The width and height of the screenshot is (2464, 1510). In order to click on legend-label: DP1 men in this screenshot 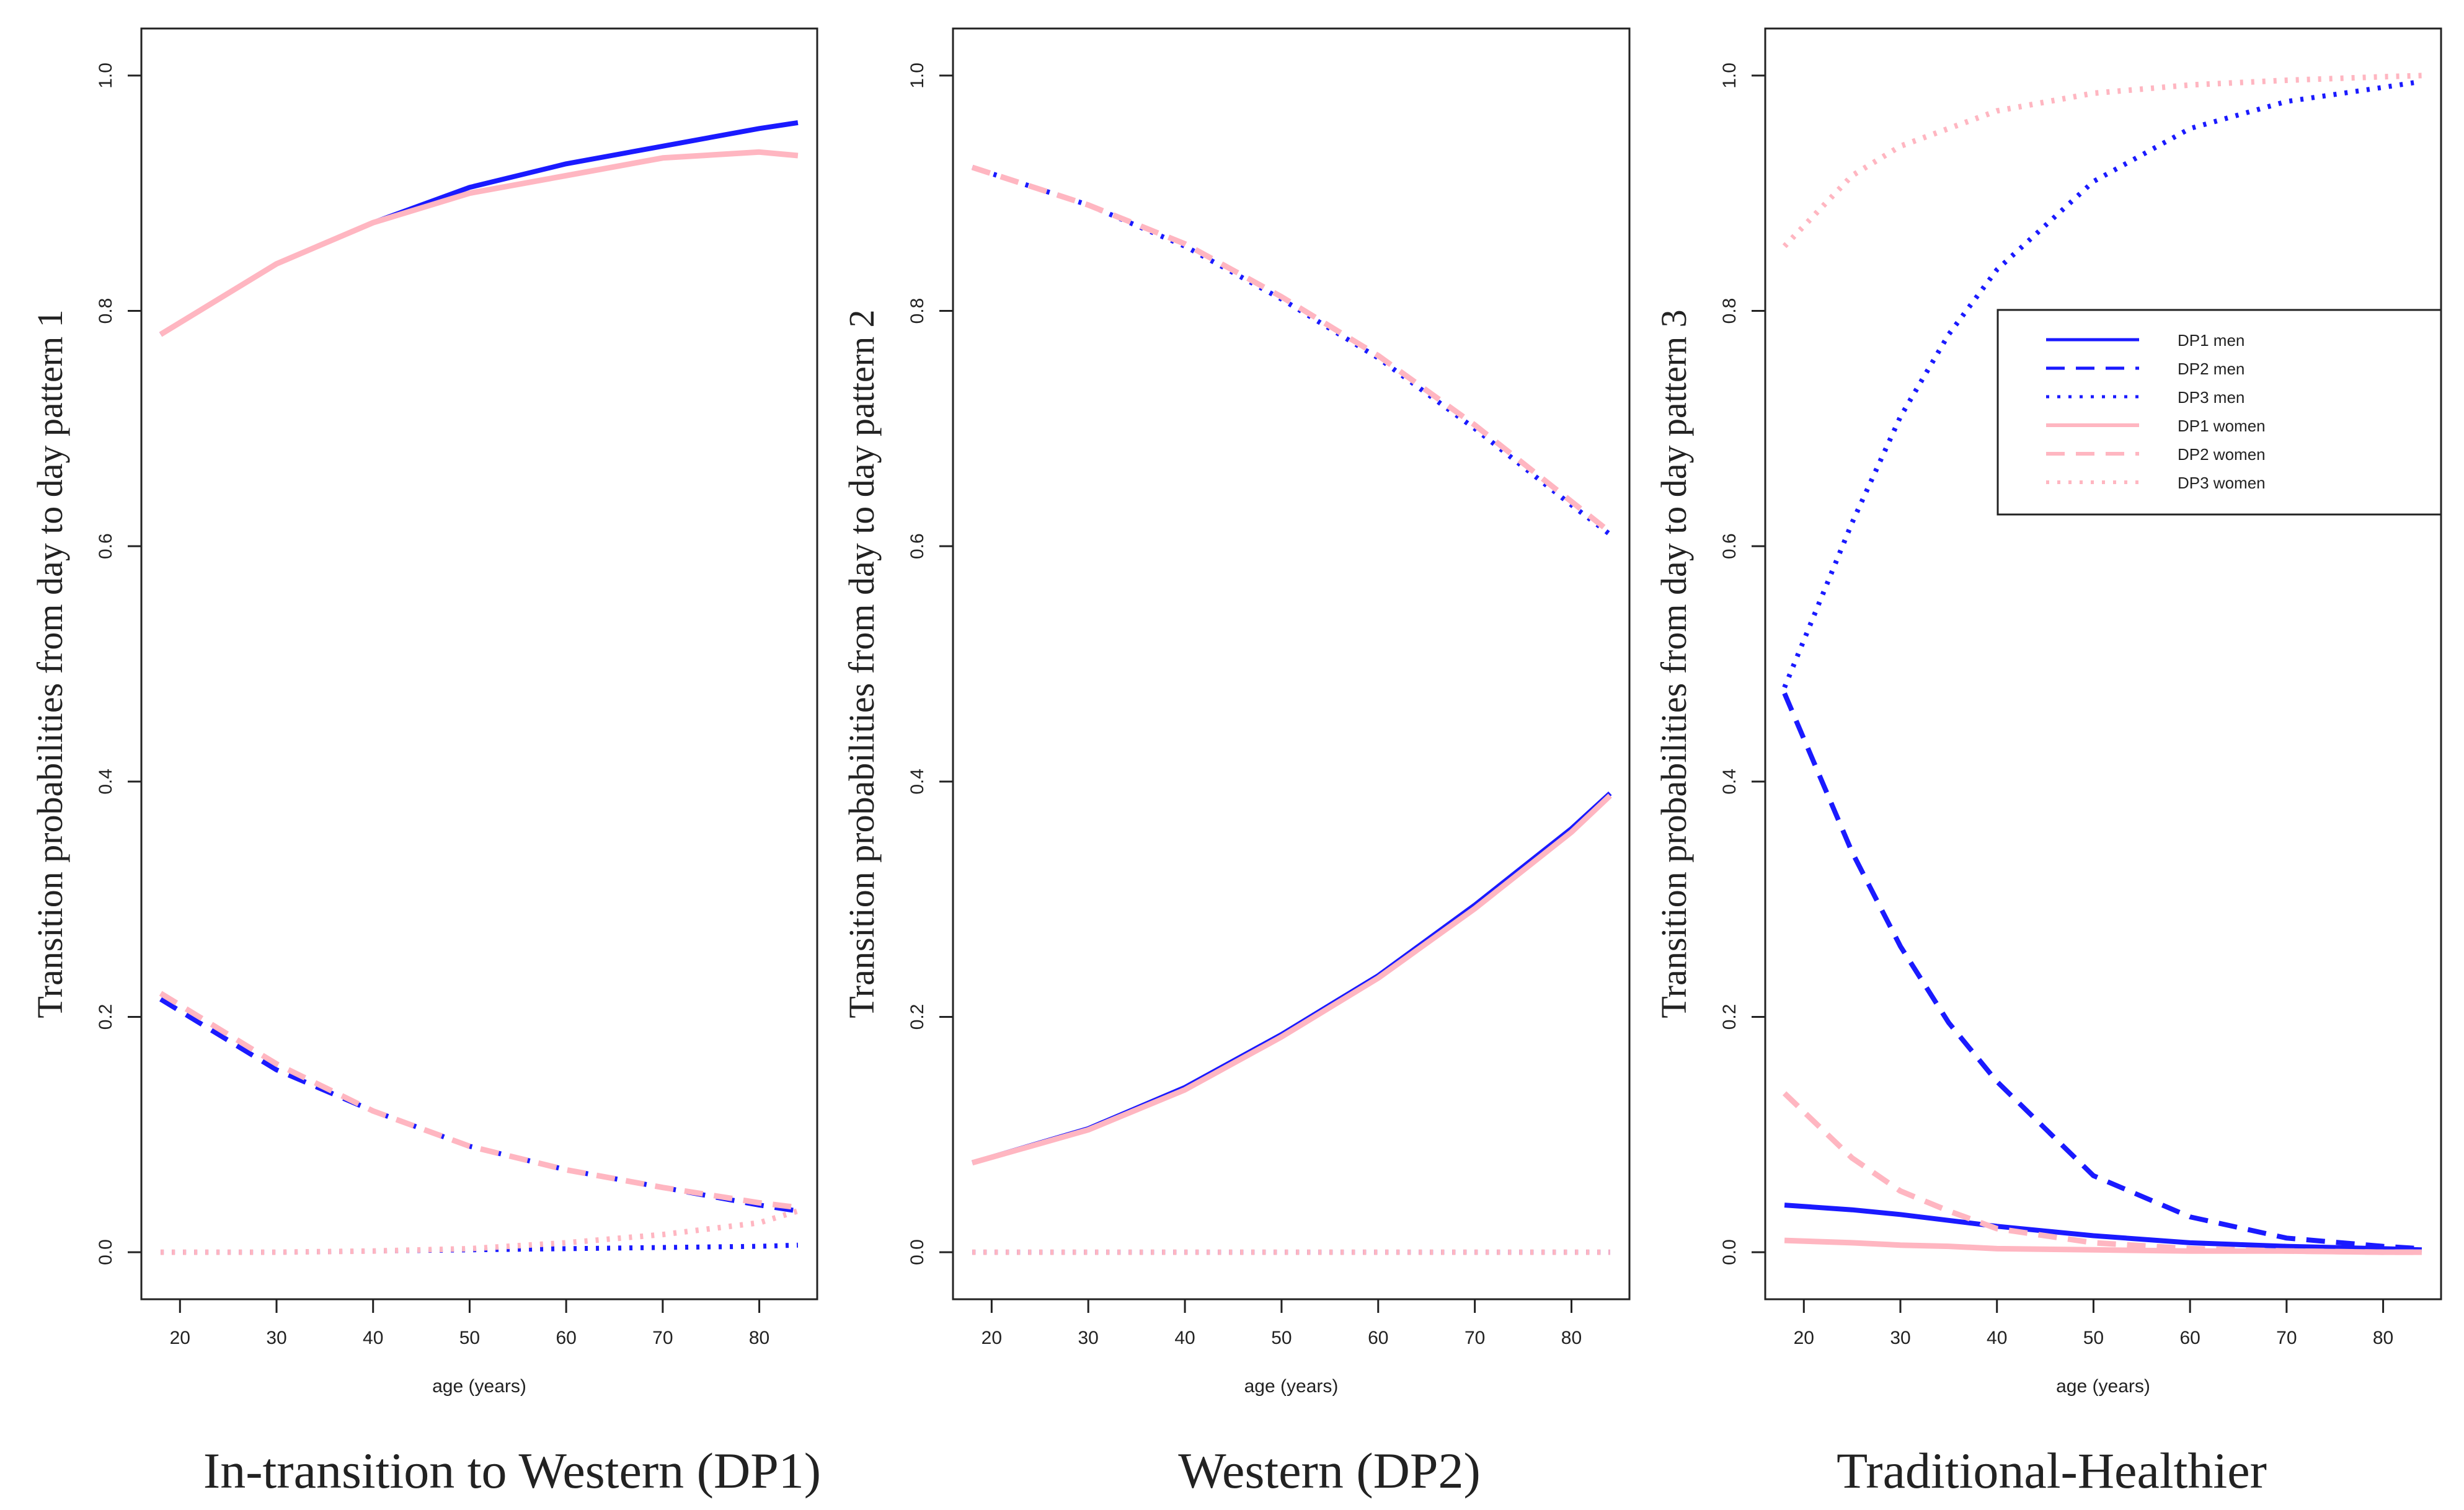, I will do `click(2211, 340)`.